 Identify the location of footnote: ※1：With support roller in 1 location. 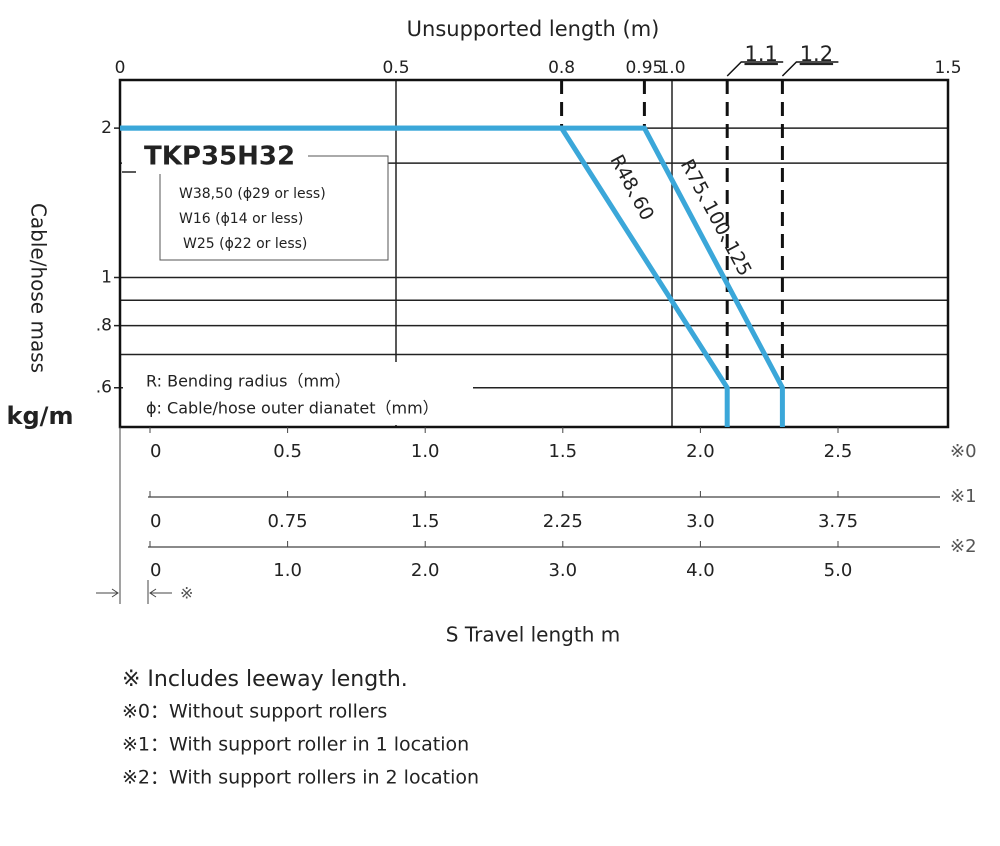
(295, 745).